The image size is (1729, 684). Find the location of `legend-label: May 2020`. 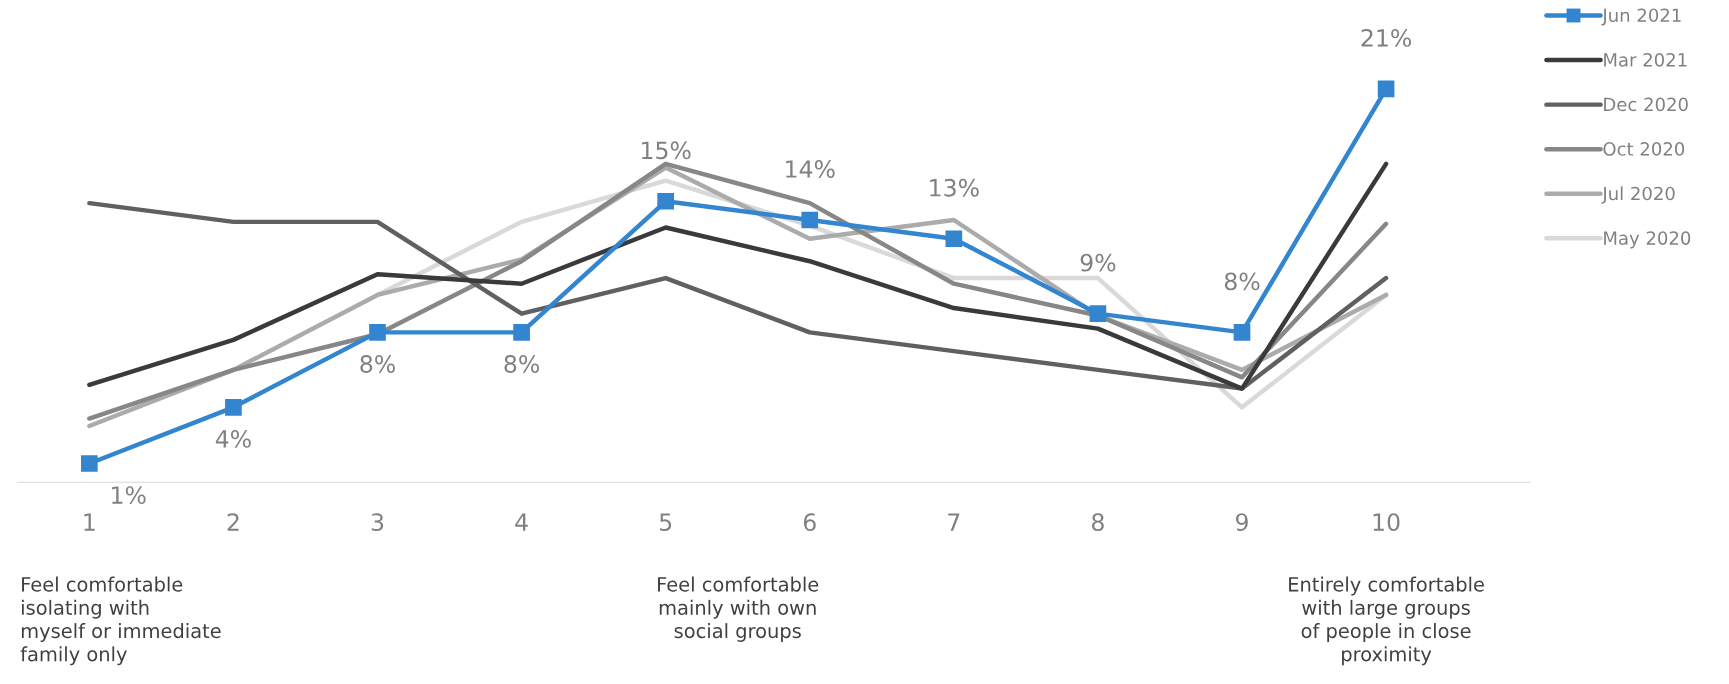

legend-label: May 2020 is located at coordinates (1647, 240).